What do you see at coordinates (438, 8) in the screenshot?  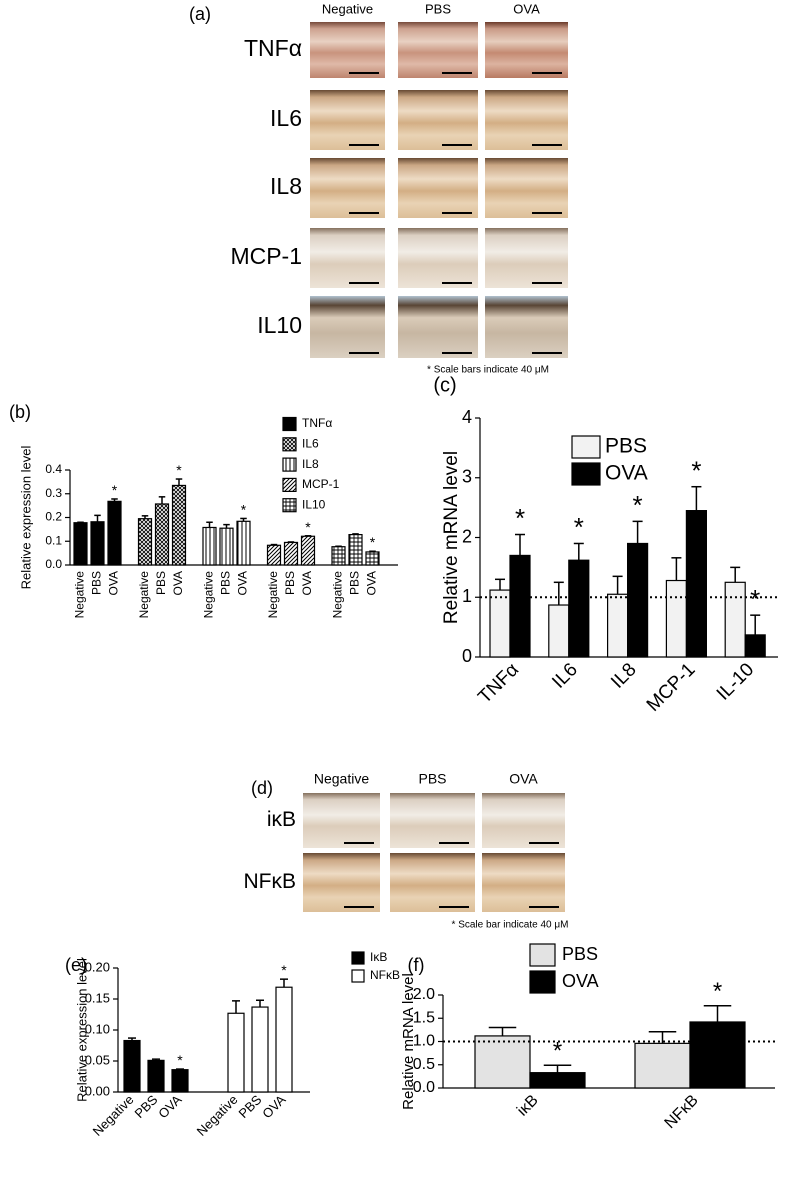 I see `column-header: PBS` at bounding box center [438, 8].